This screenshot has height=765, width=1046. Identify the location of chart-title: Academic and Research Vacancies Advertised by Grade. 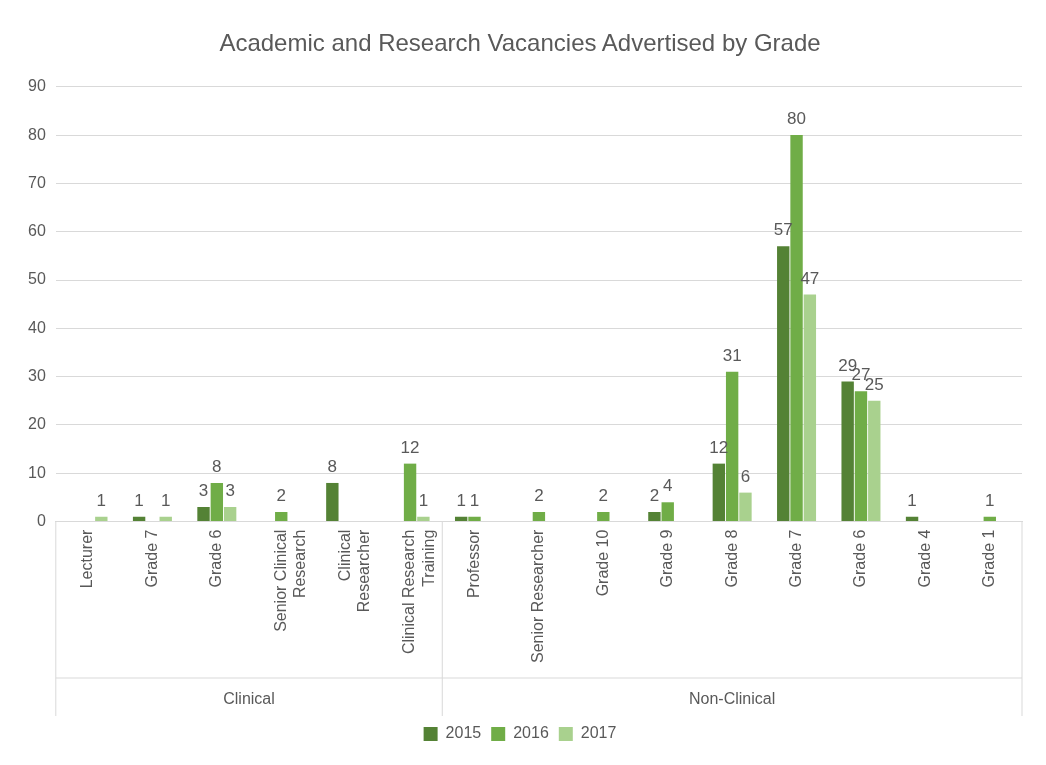
(520, 43).